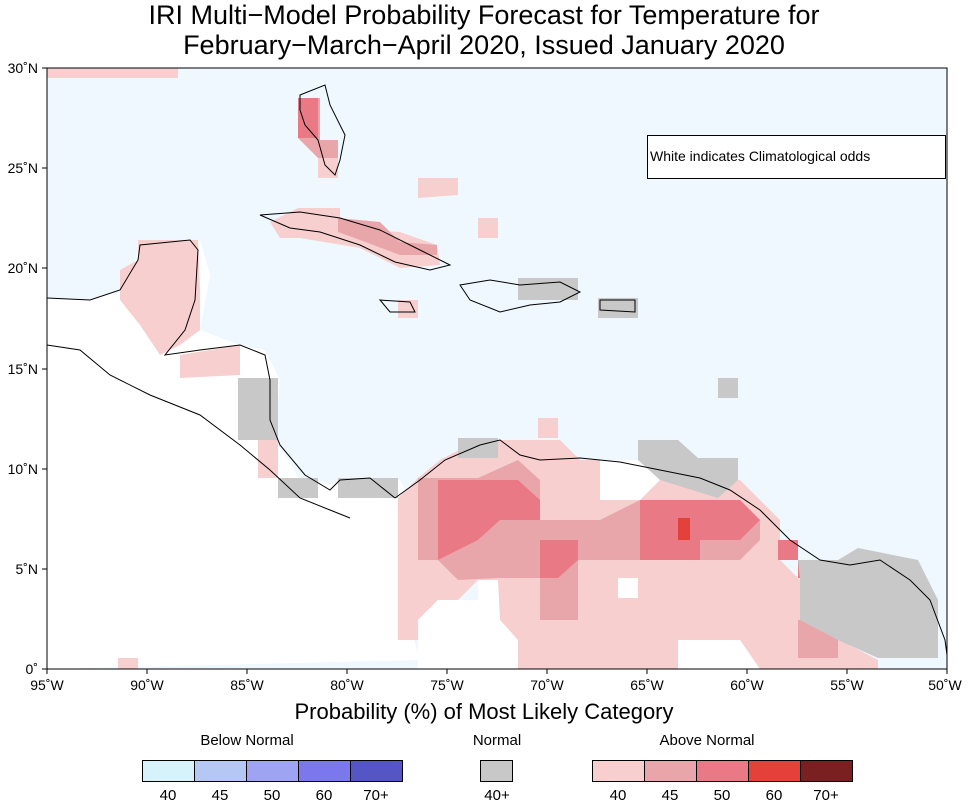  What do you see at coordinates (23, 168) in the screenshot?
I see `y-label-25n: 25˚N` at bounding box center [23, 168].